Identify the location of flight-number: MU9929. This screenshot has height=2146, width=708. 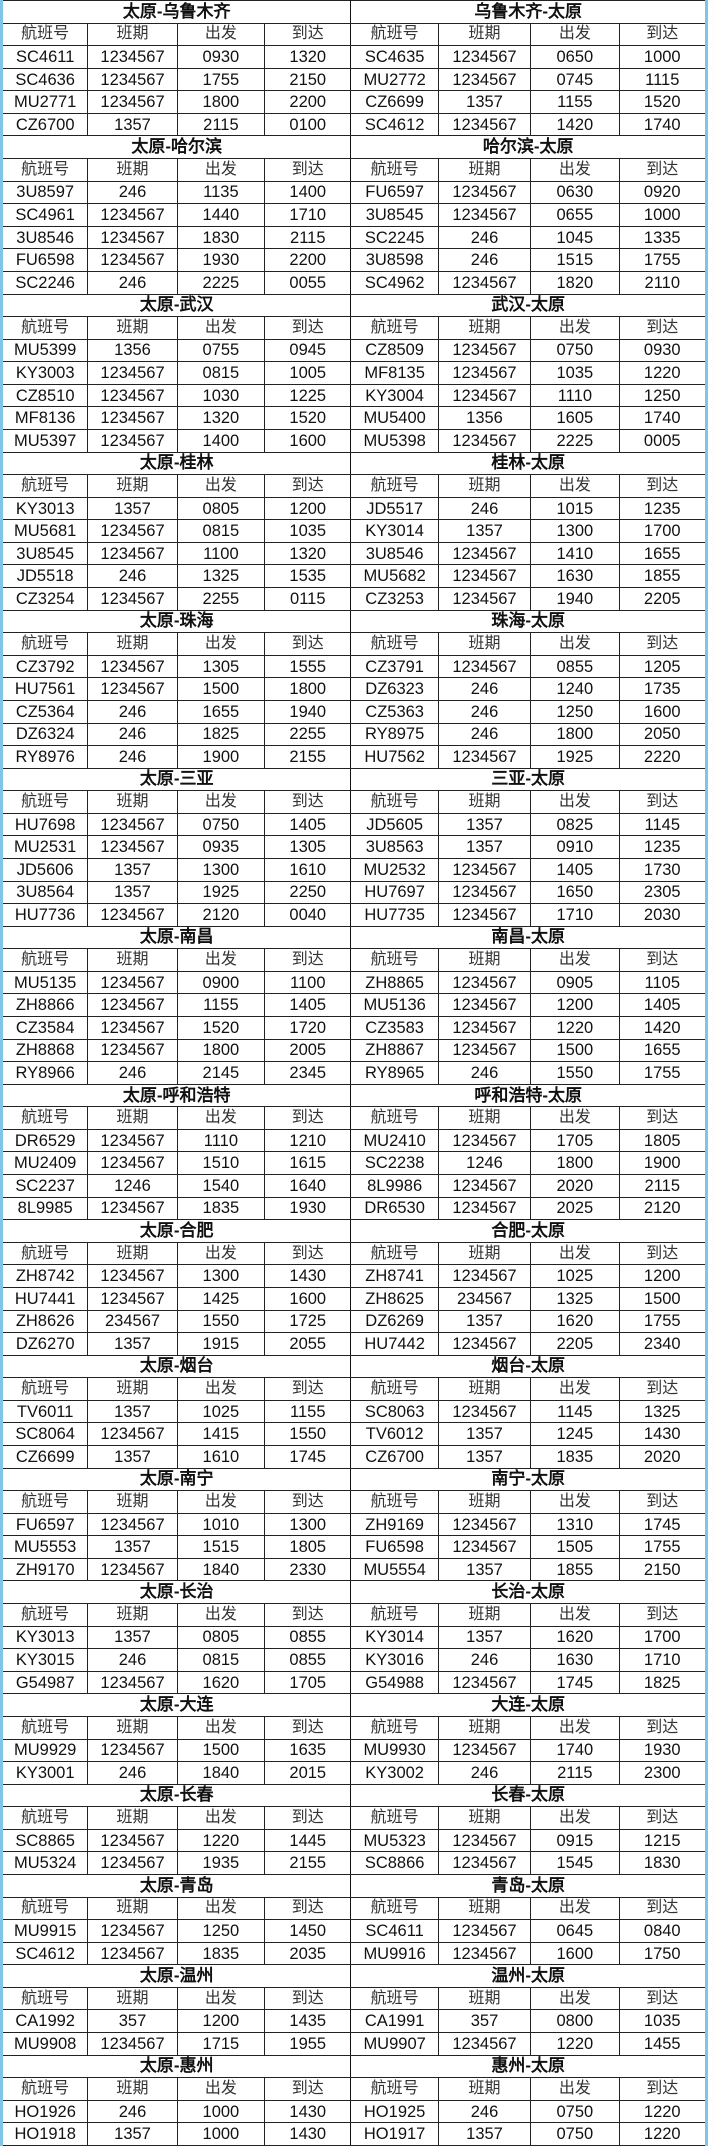
(44, 1750).